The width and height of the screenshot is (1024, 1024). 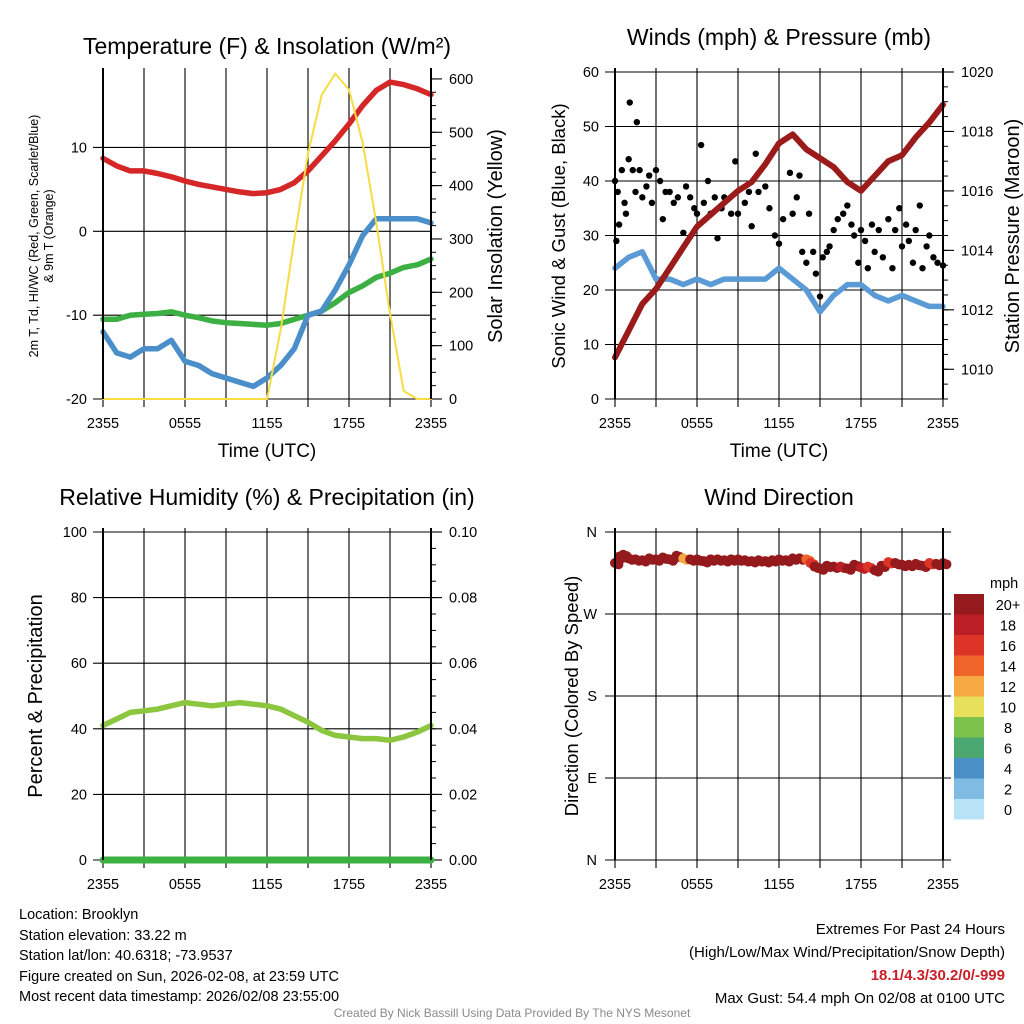 What do you see at coordinates (591, 182) in the screenshot?
I see `y-tick-label: 40` at bounding box center [591, 182].